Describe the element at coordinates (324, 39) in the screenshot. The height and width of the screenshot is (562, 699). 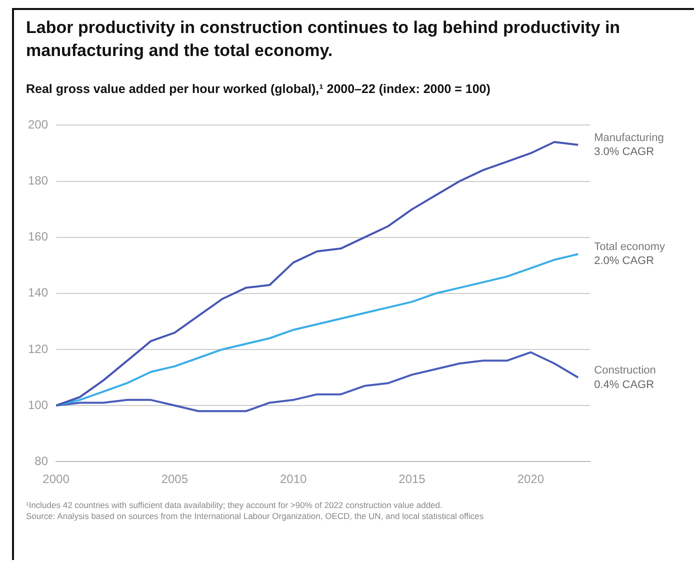
I see `chart-title: Labor productivity in construction continues to lag behind productivity in manufacturing and the total economy.` at that location.